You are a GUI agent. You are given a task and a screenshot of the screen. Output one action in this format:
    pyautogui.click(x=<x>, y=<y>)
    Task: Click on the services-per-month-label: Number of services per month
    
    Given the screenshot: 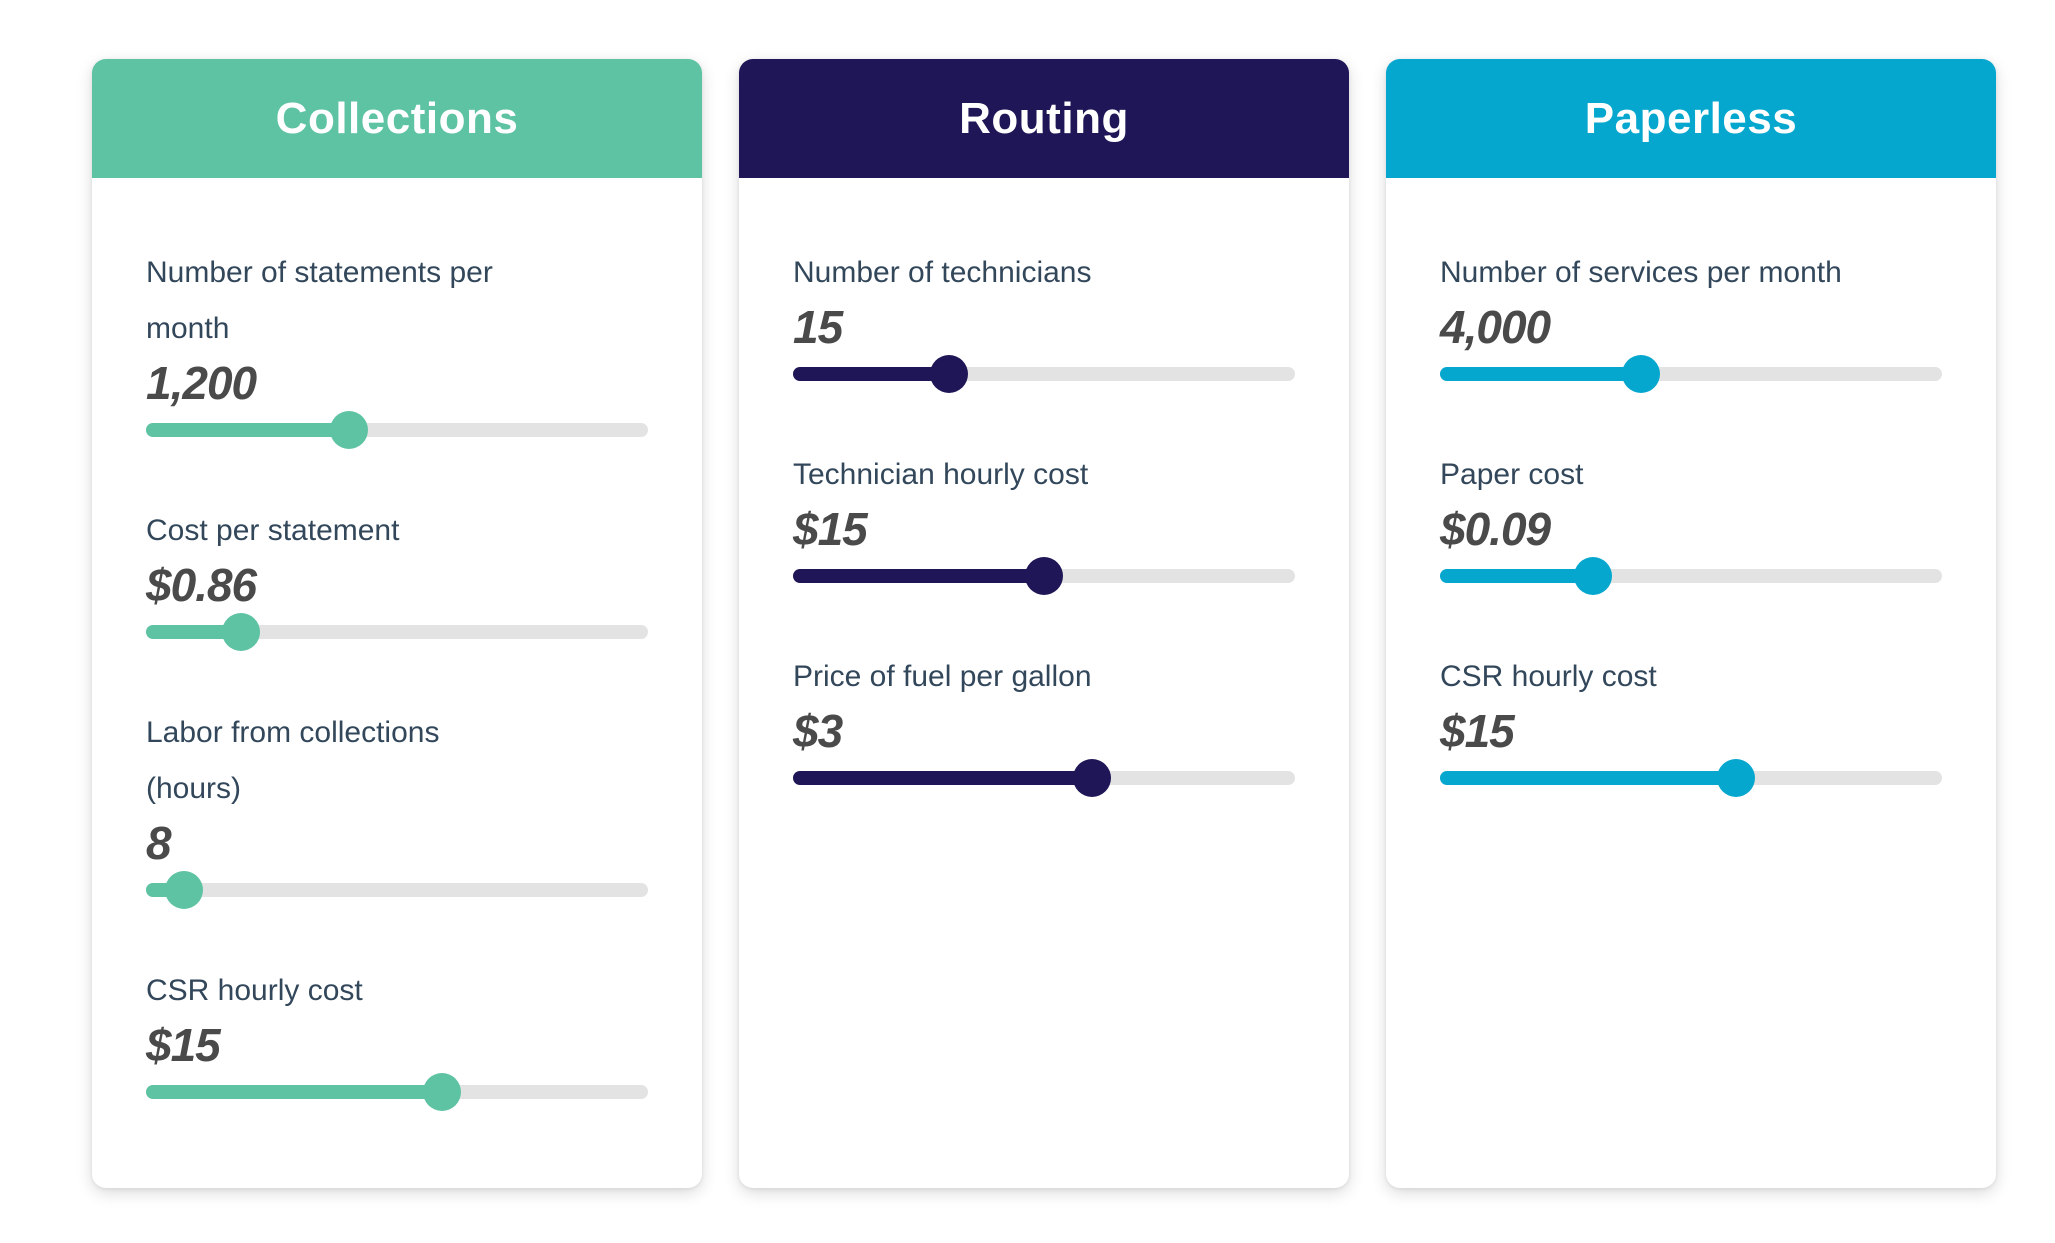 What is the action you would take?
    pyautogui.click(x=1641, y=272)
    